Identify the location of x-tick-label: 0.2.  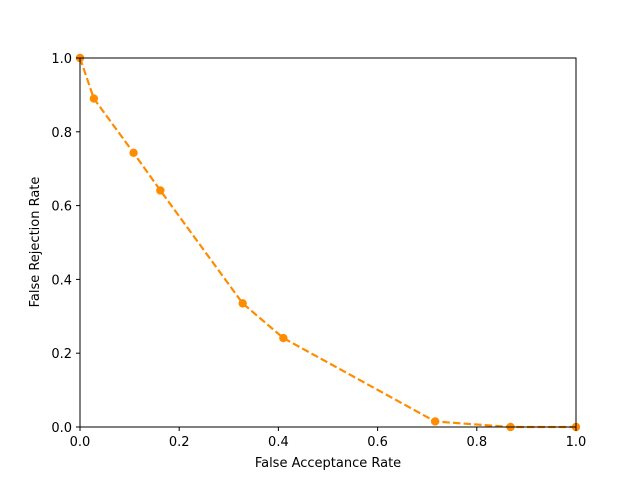
(179, 442).